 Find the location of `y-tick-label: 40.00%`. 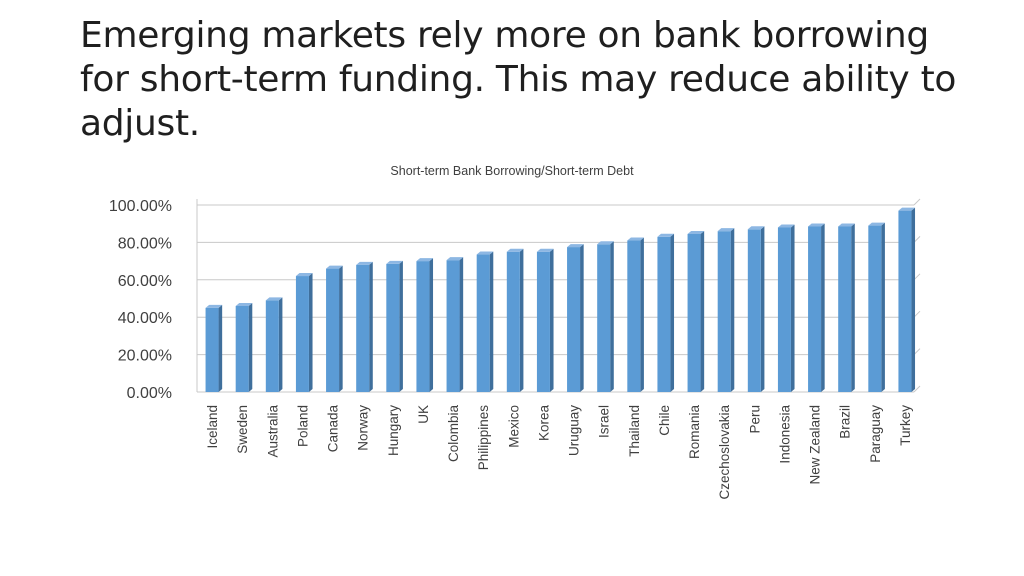

y-tick-label: 40.00% is located at coordinates (145, 318).